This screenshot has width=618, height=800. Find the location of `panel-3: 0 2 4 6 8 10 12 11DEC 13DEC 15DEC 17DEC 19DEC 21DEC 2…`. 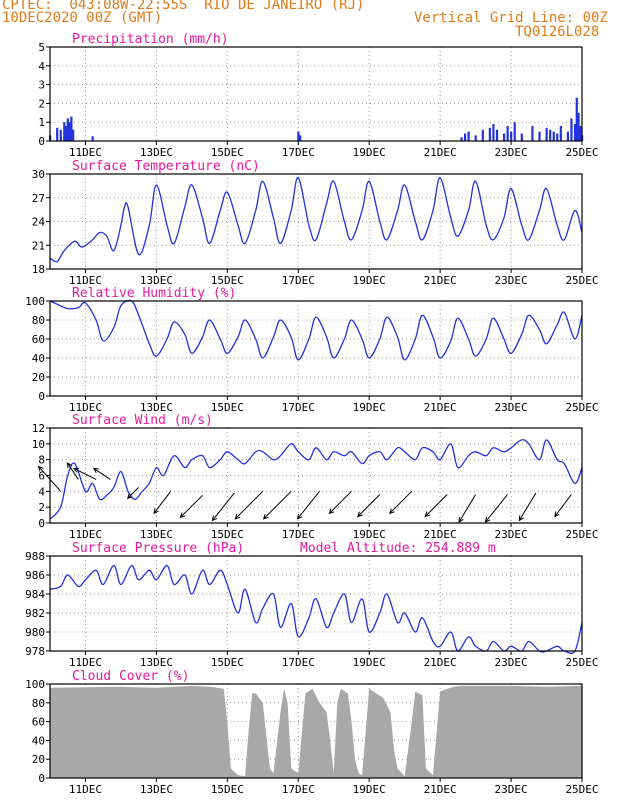

panel-3: 0 2 4 6 8 10 12 11DEC 13DEC 15DEC 17DEC 19DEC 21DEC 2… is located at coordinates (315, 477).